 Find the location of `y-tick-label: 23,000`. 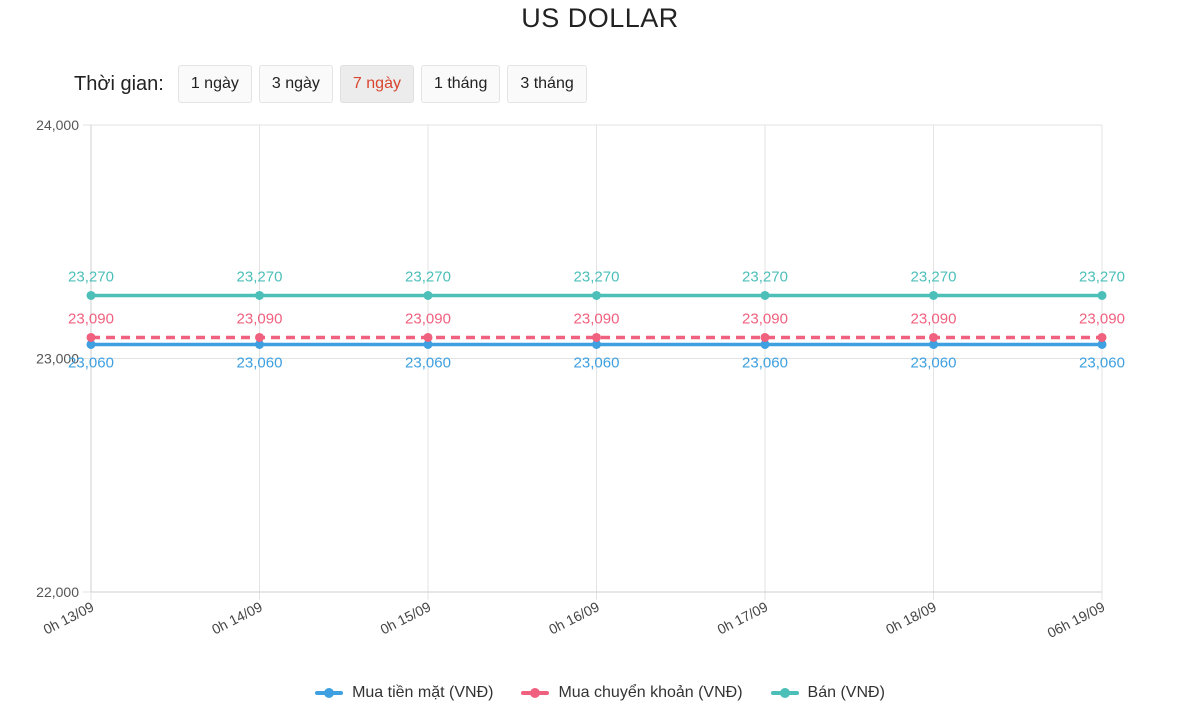

y-tick-label: 23,000 is located at coordinates (57, 359).